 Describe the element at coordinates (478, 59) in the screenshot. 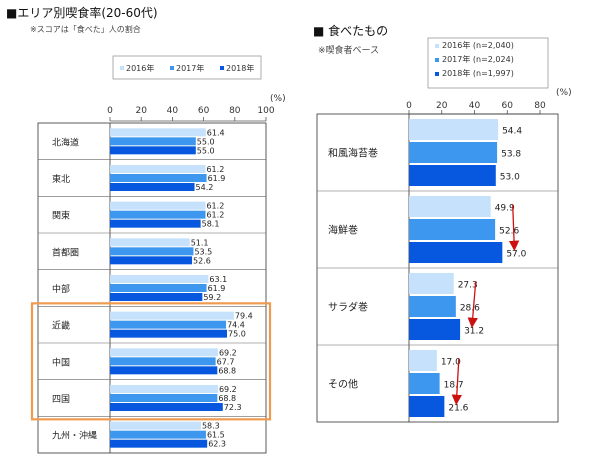

I see `right-legend-label: 2017年 (n=2,024)` at that location.